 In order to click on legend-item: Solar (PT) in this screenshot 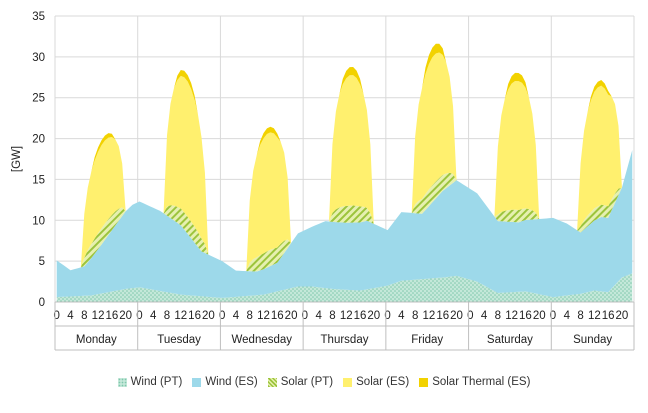, I will do `click(300, 382)`.